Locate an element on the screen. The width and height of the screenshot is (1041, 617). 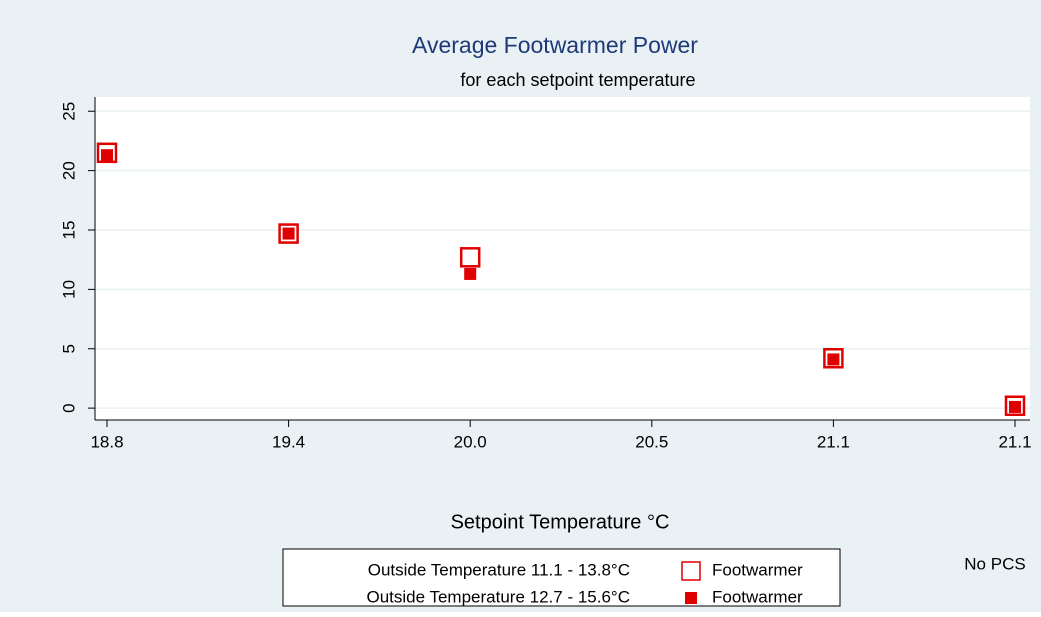
y-tick-label: 0 is located at coordinates (68, 407).